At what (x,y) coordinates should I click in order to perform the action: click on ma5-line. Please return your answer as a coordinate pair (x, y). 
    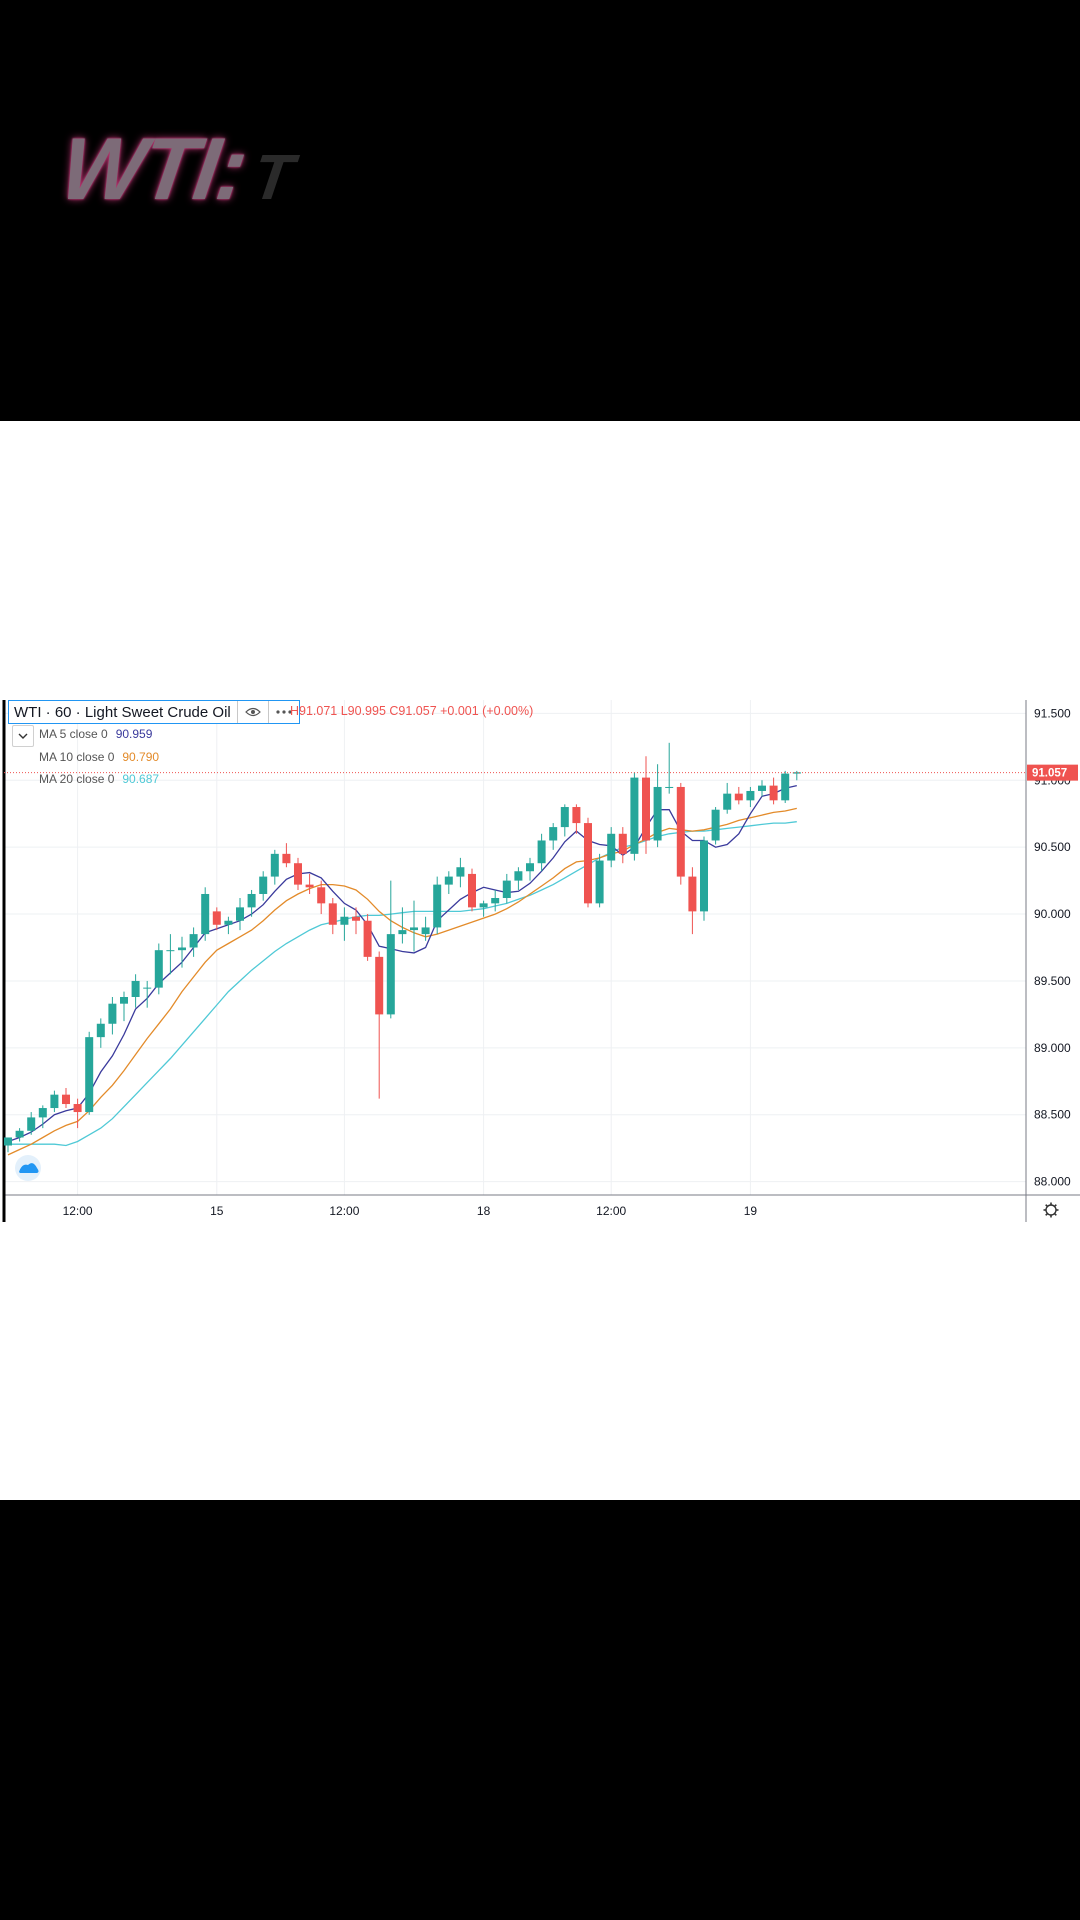
    Looking at the image, I should click on (402, 963).